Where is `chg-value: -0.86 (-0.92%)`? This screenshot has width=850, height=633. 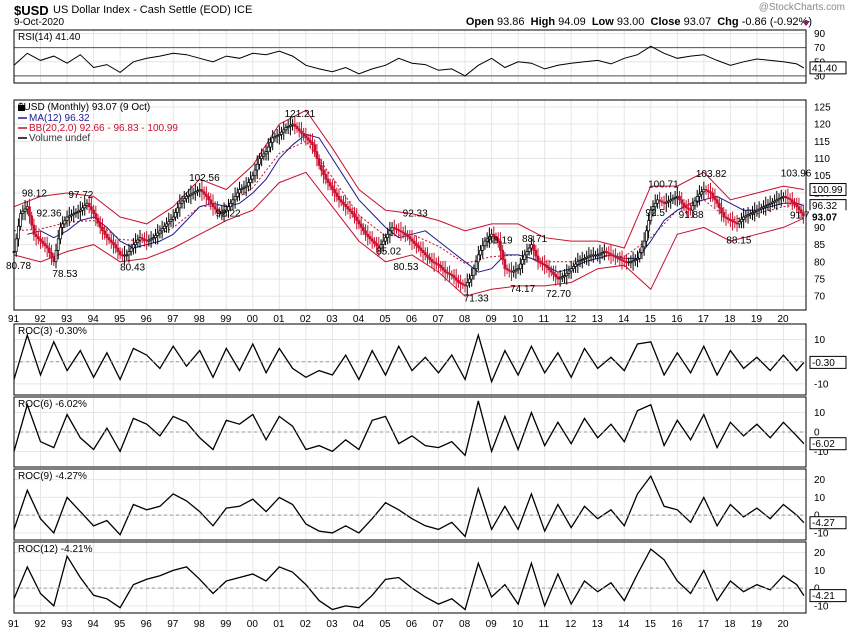 chg-value: -0.86 (-0.92%) is located at coordinates (776, 22).